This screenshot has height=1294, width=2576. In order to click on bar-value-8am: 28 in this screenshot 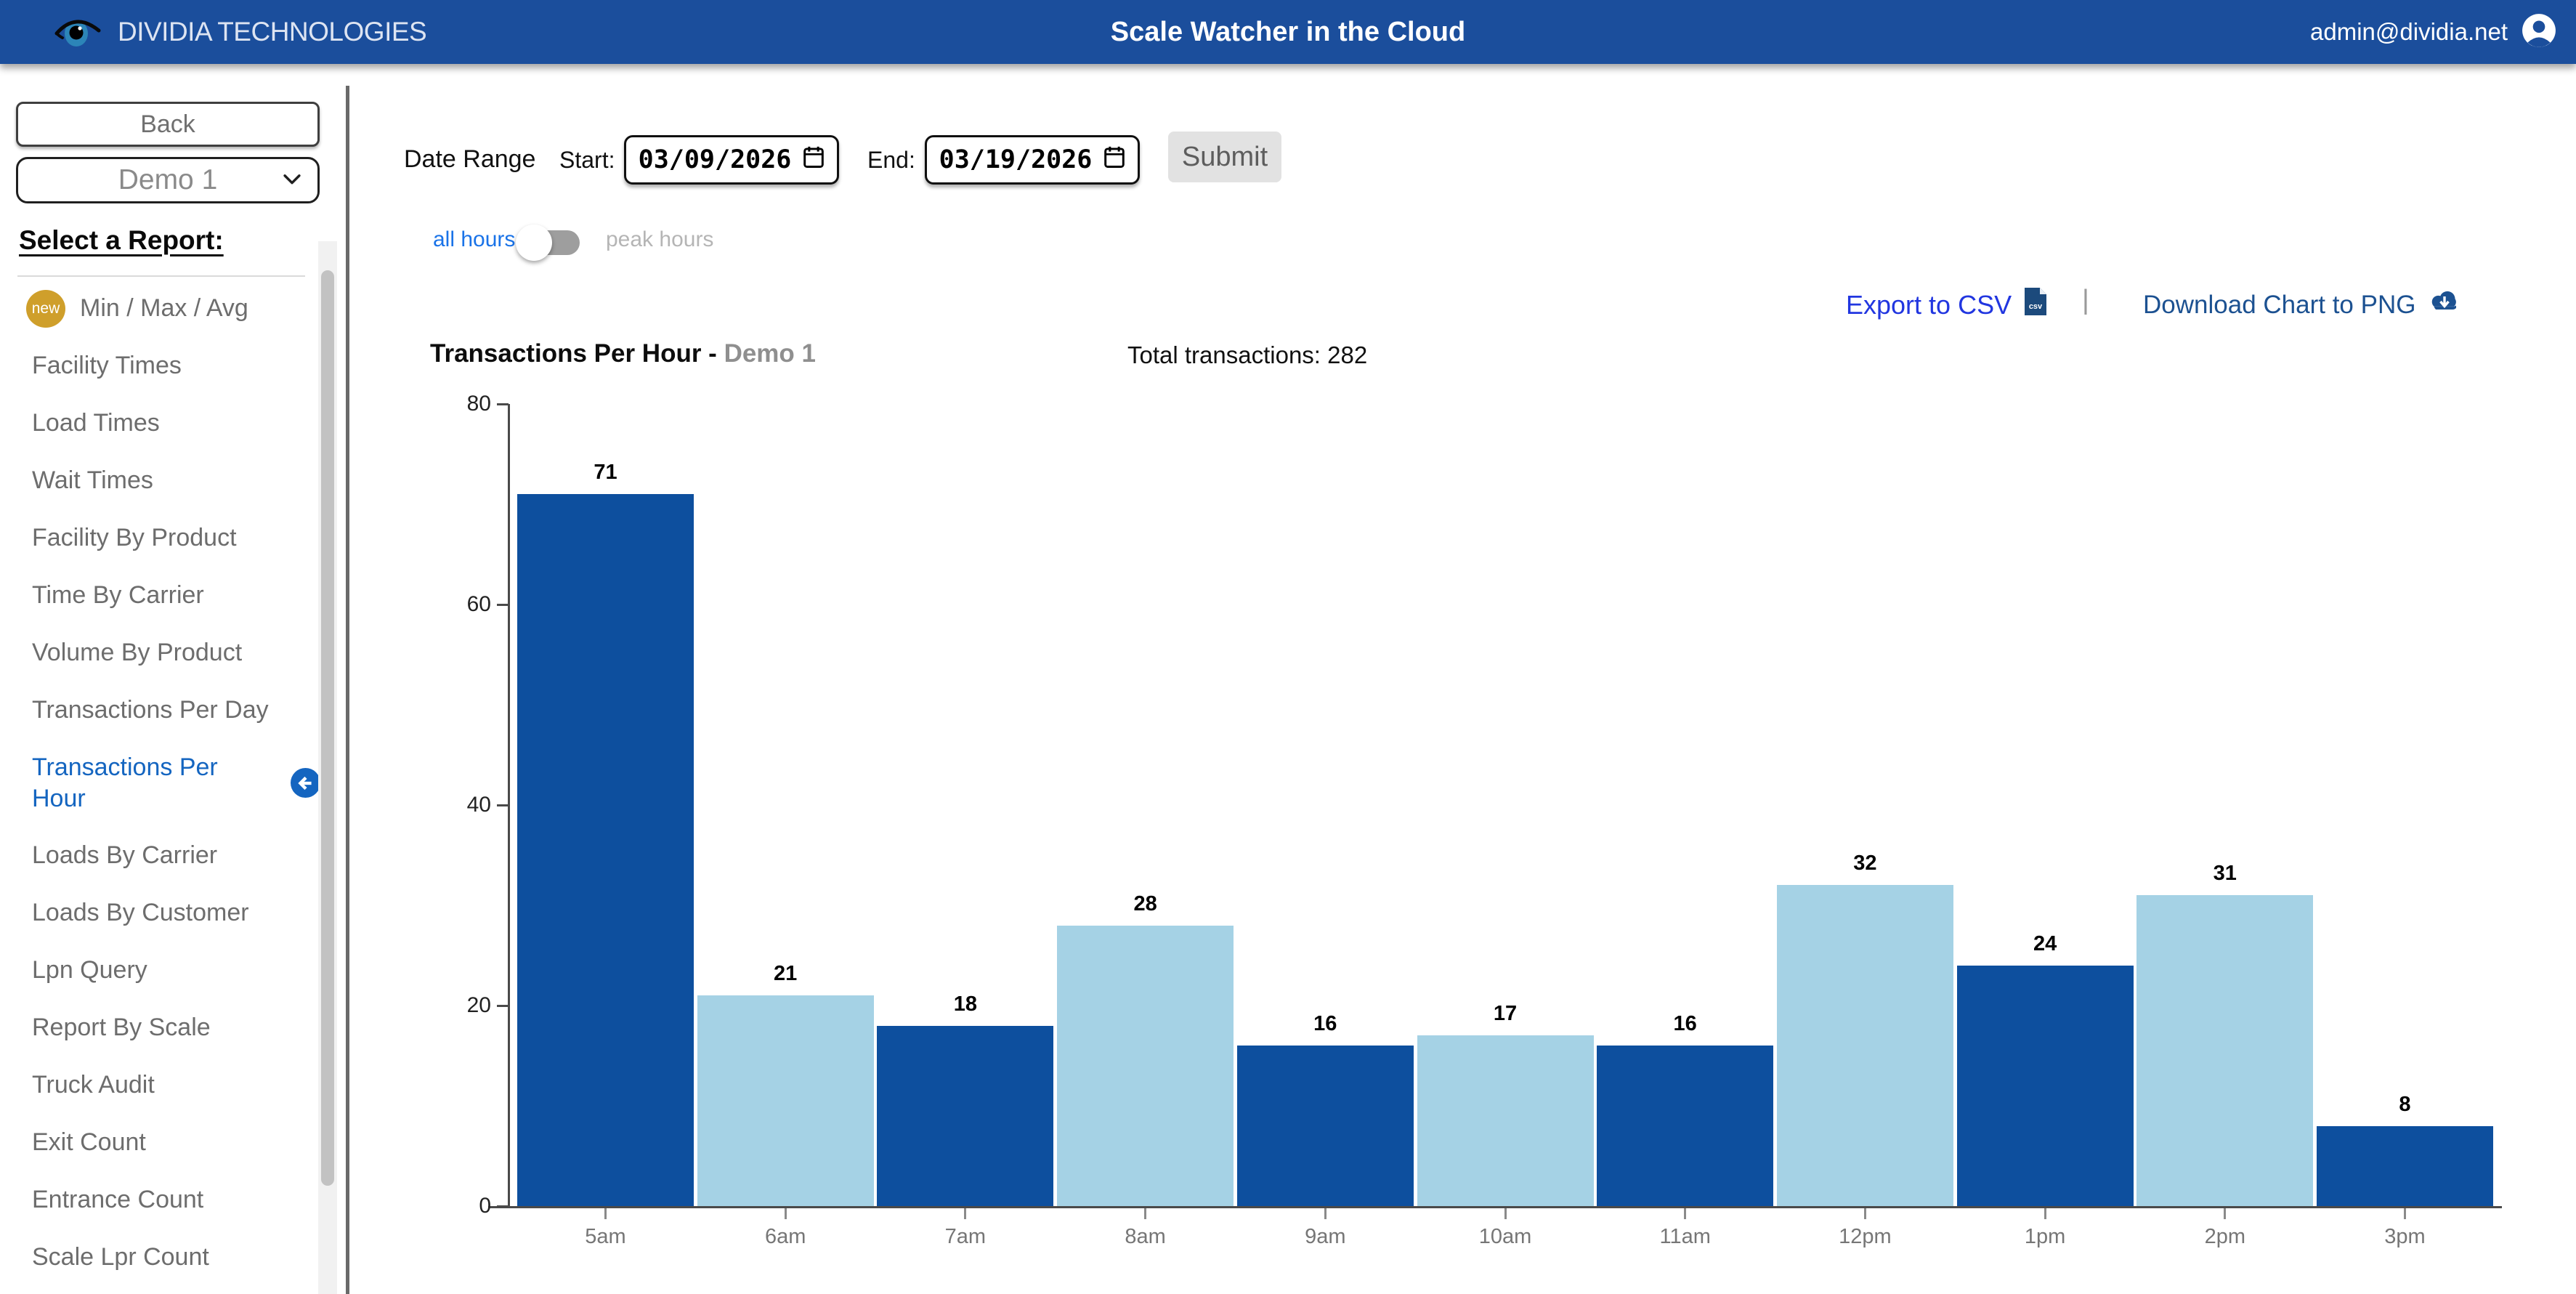, I will do `click(1145, 903)`.